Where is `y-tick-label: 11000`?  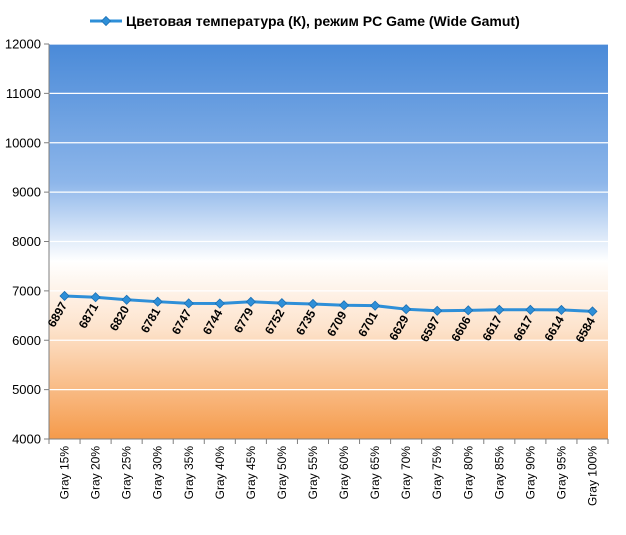
y-tick-label: 11000 is located at coordinates (23, 93).